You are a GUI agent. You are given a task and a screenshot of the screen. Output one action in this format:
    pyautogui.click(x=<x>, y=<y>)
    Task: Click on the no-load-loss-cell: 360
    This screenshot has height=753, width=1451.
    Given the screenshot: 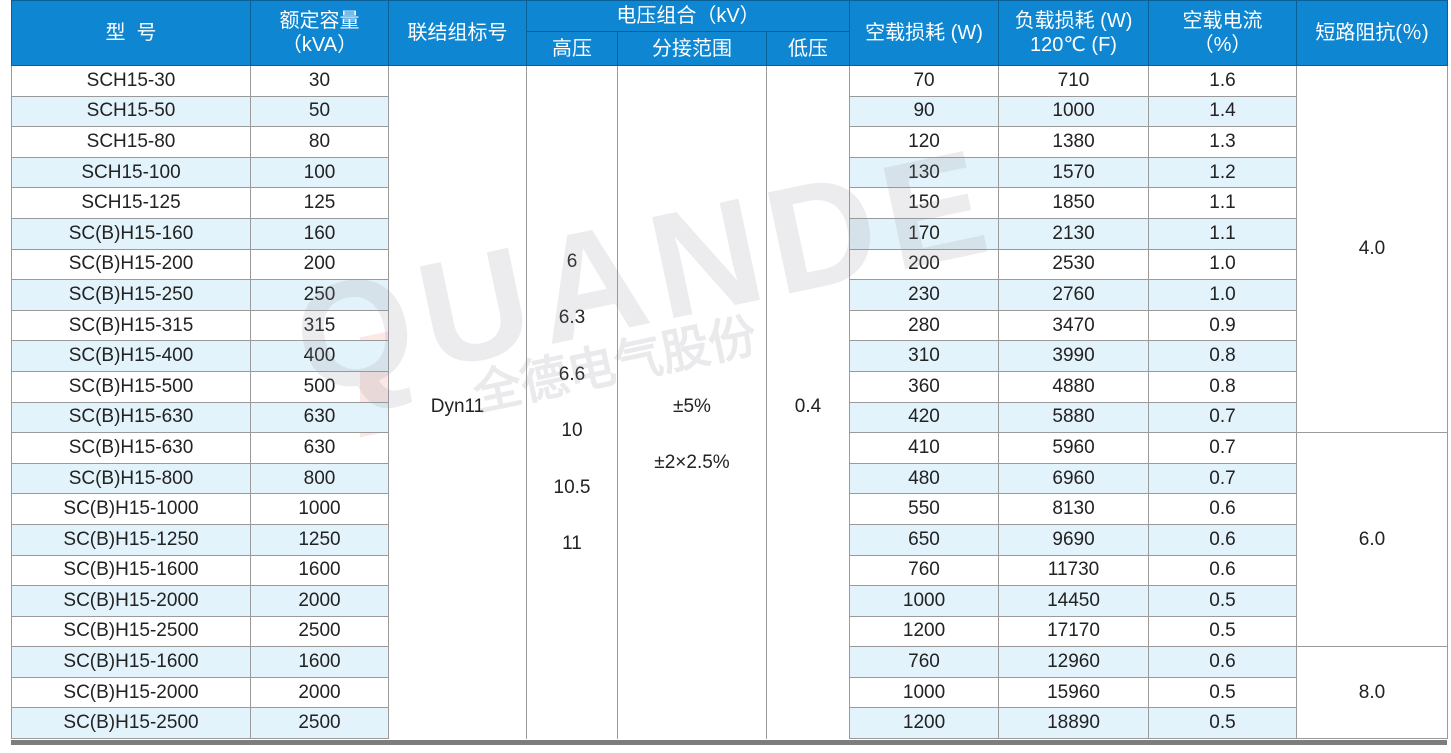 What is the action you would take?
    pyautogui.click(x=924, y=386)
    